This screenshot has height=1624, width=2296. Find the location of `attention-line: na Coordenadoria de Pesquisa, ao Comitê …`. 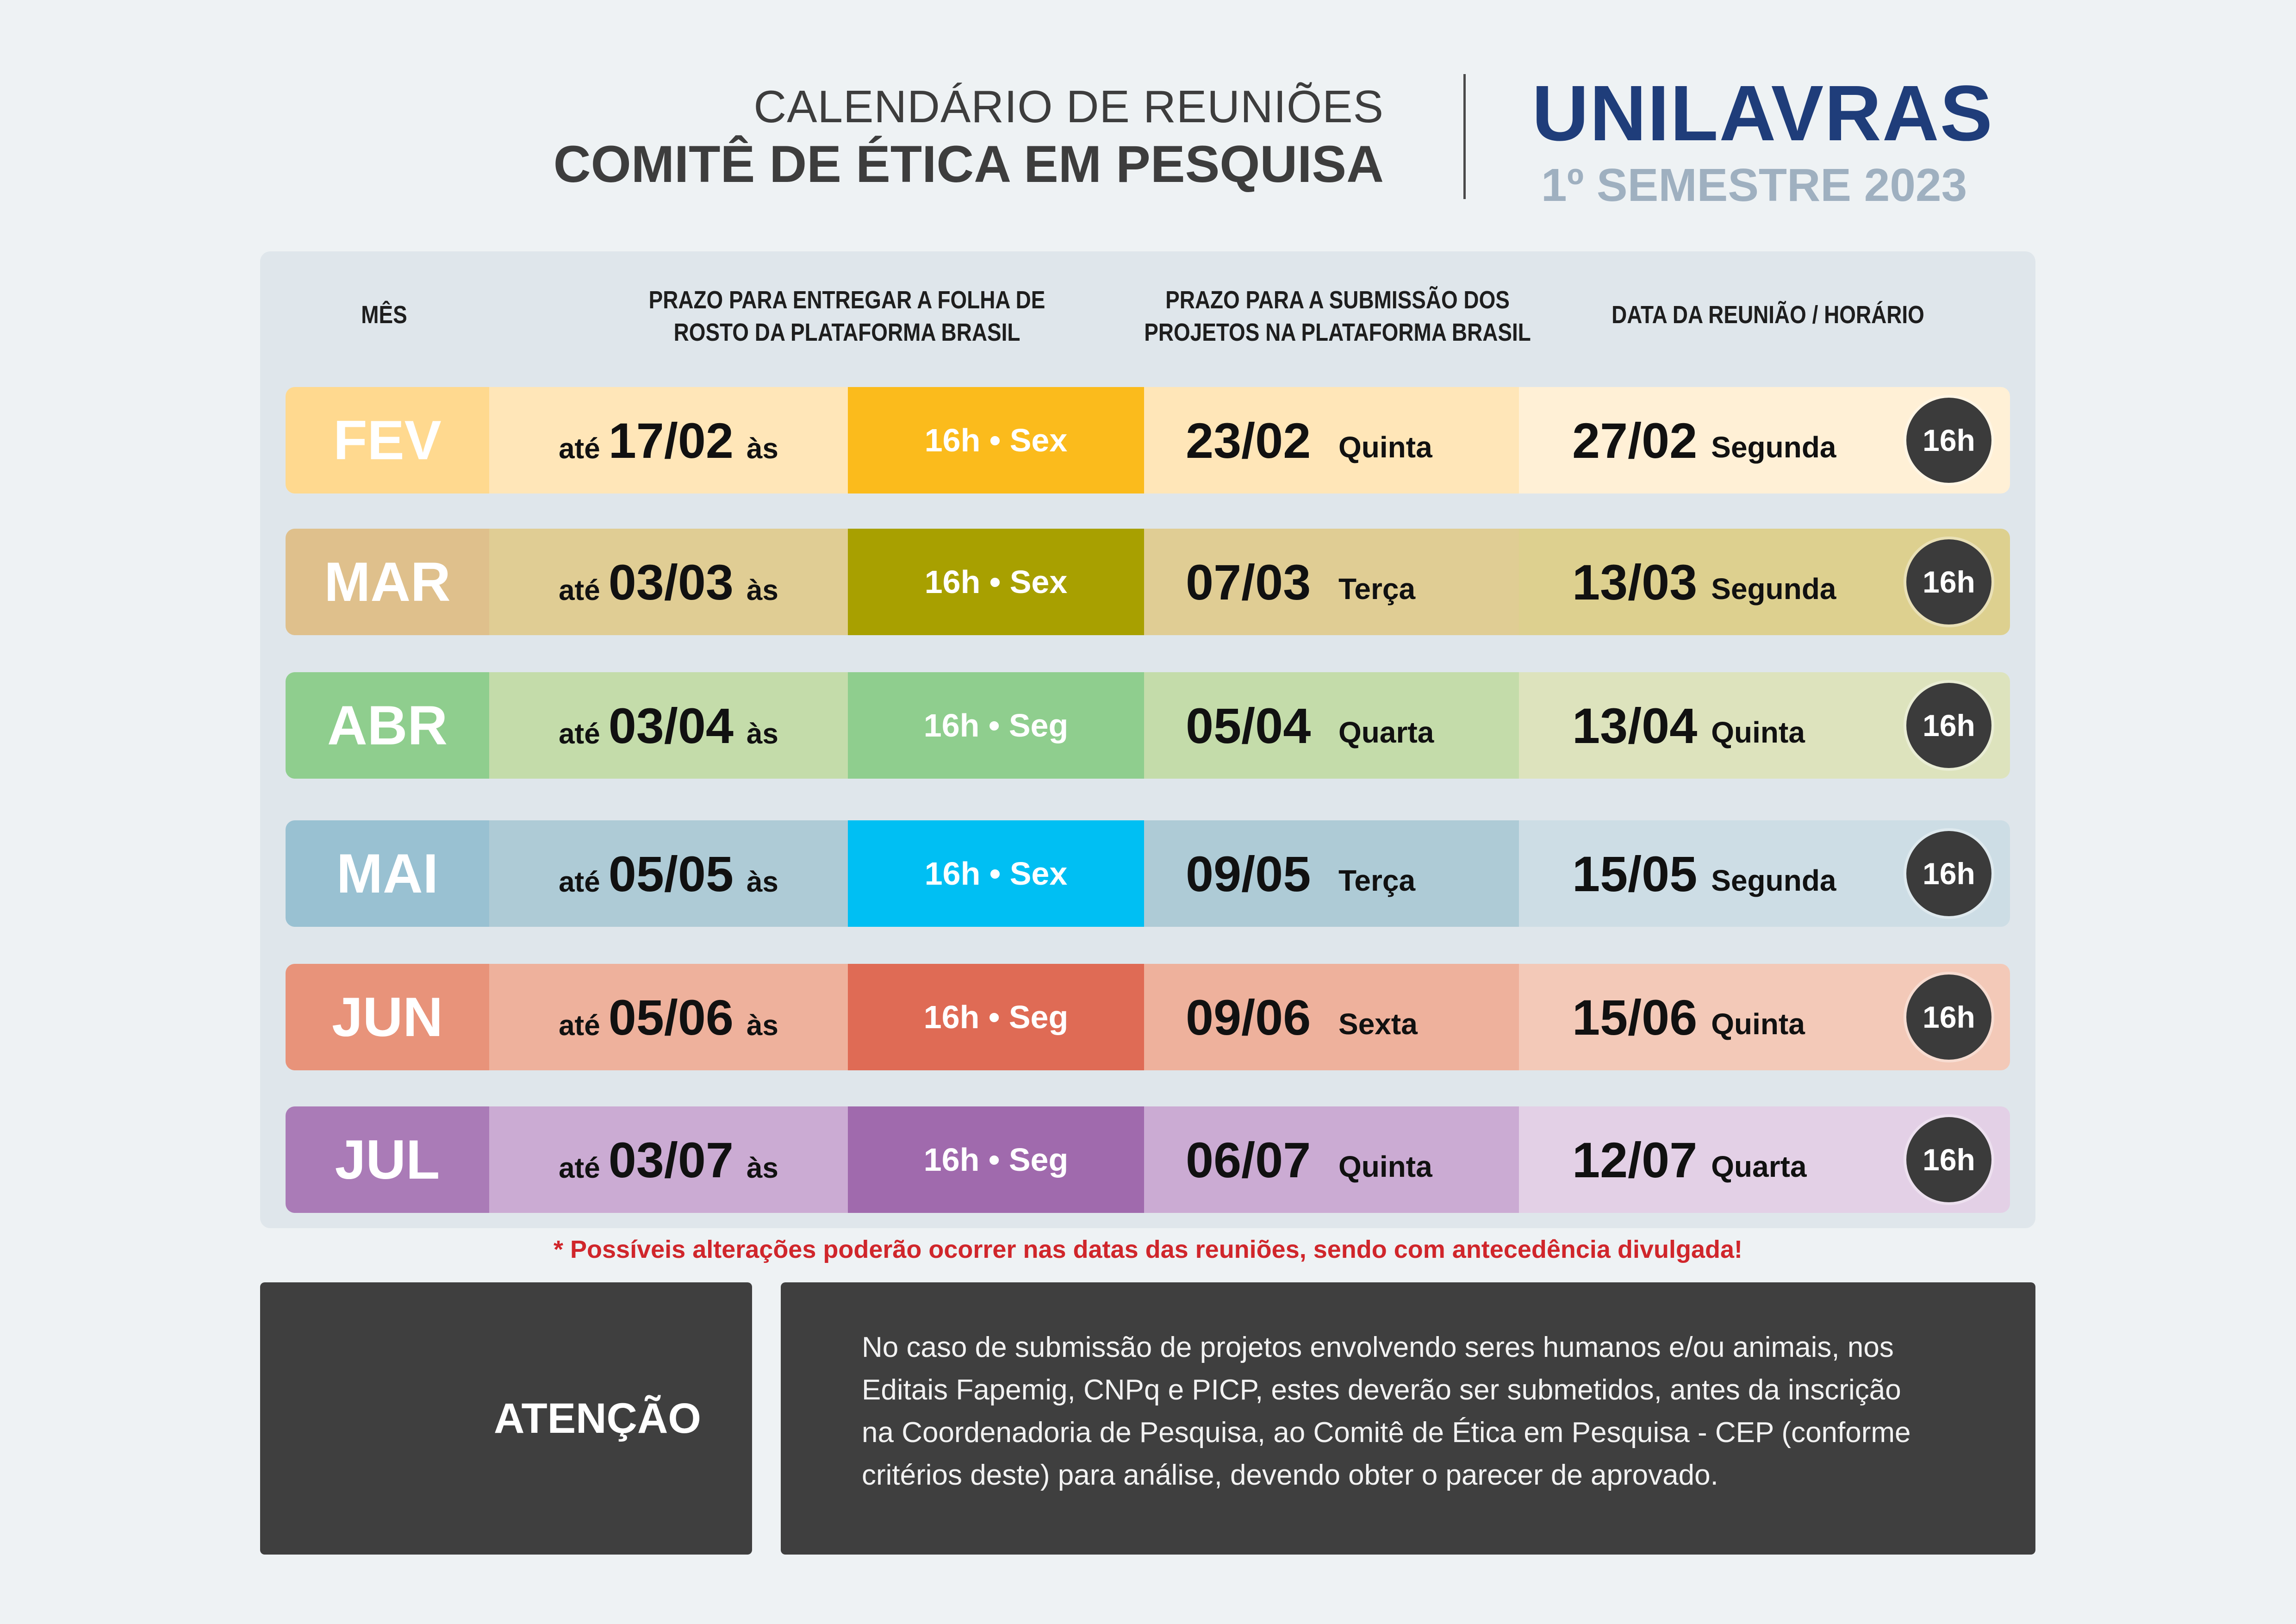

attention-line: na Coordenadoria de Pesquisa, ao Comitê … is located at coordinates (1386, 1433).